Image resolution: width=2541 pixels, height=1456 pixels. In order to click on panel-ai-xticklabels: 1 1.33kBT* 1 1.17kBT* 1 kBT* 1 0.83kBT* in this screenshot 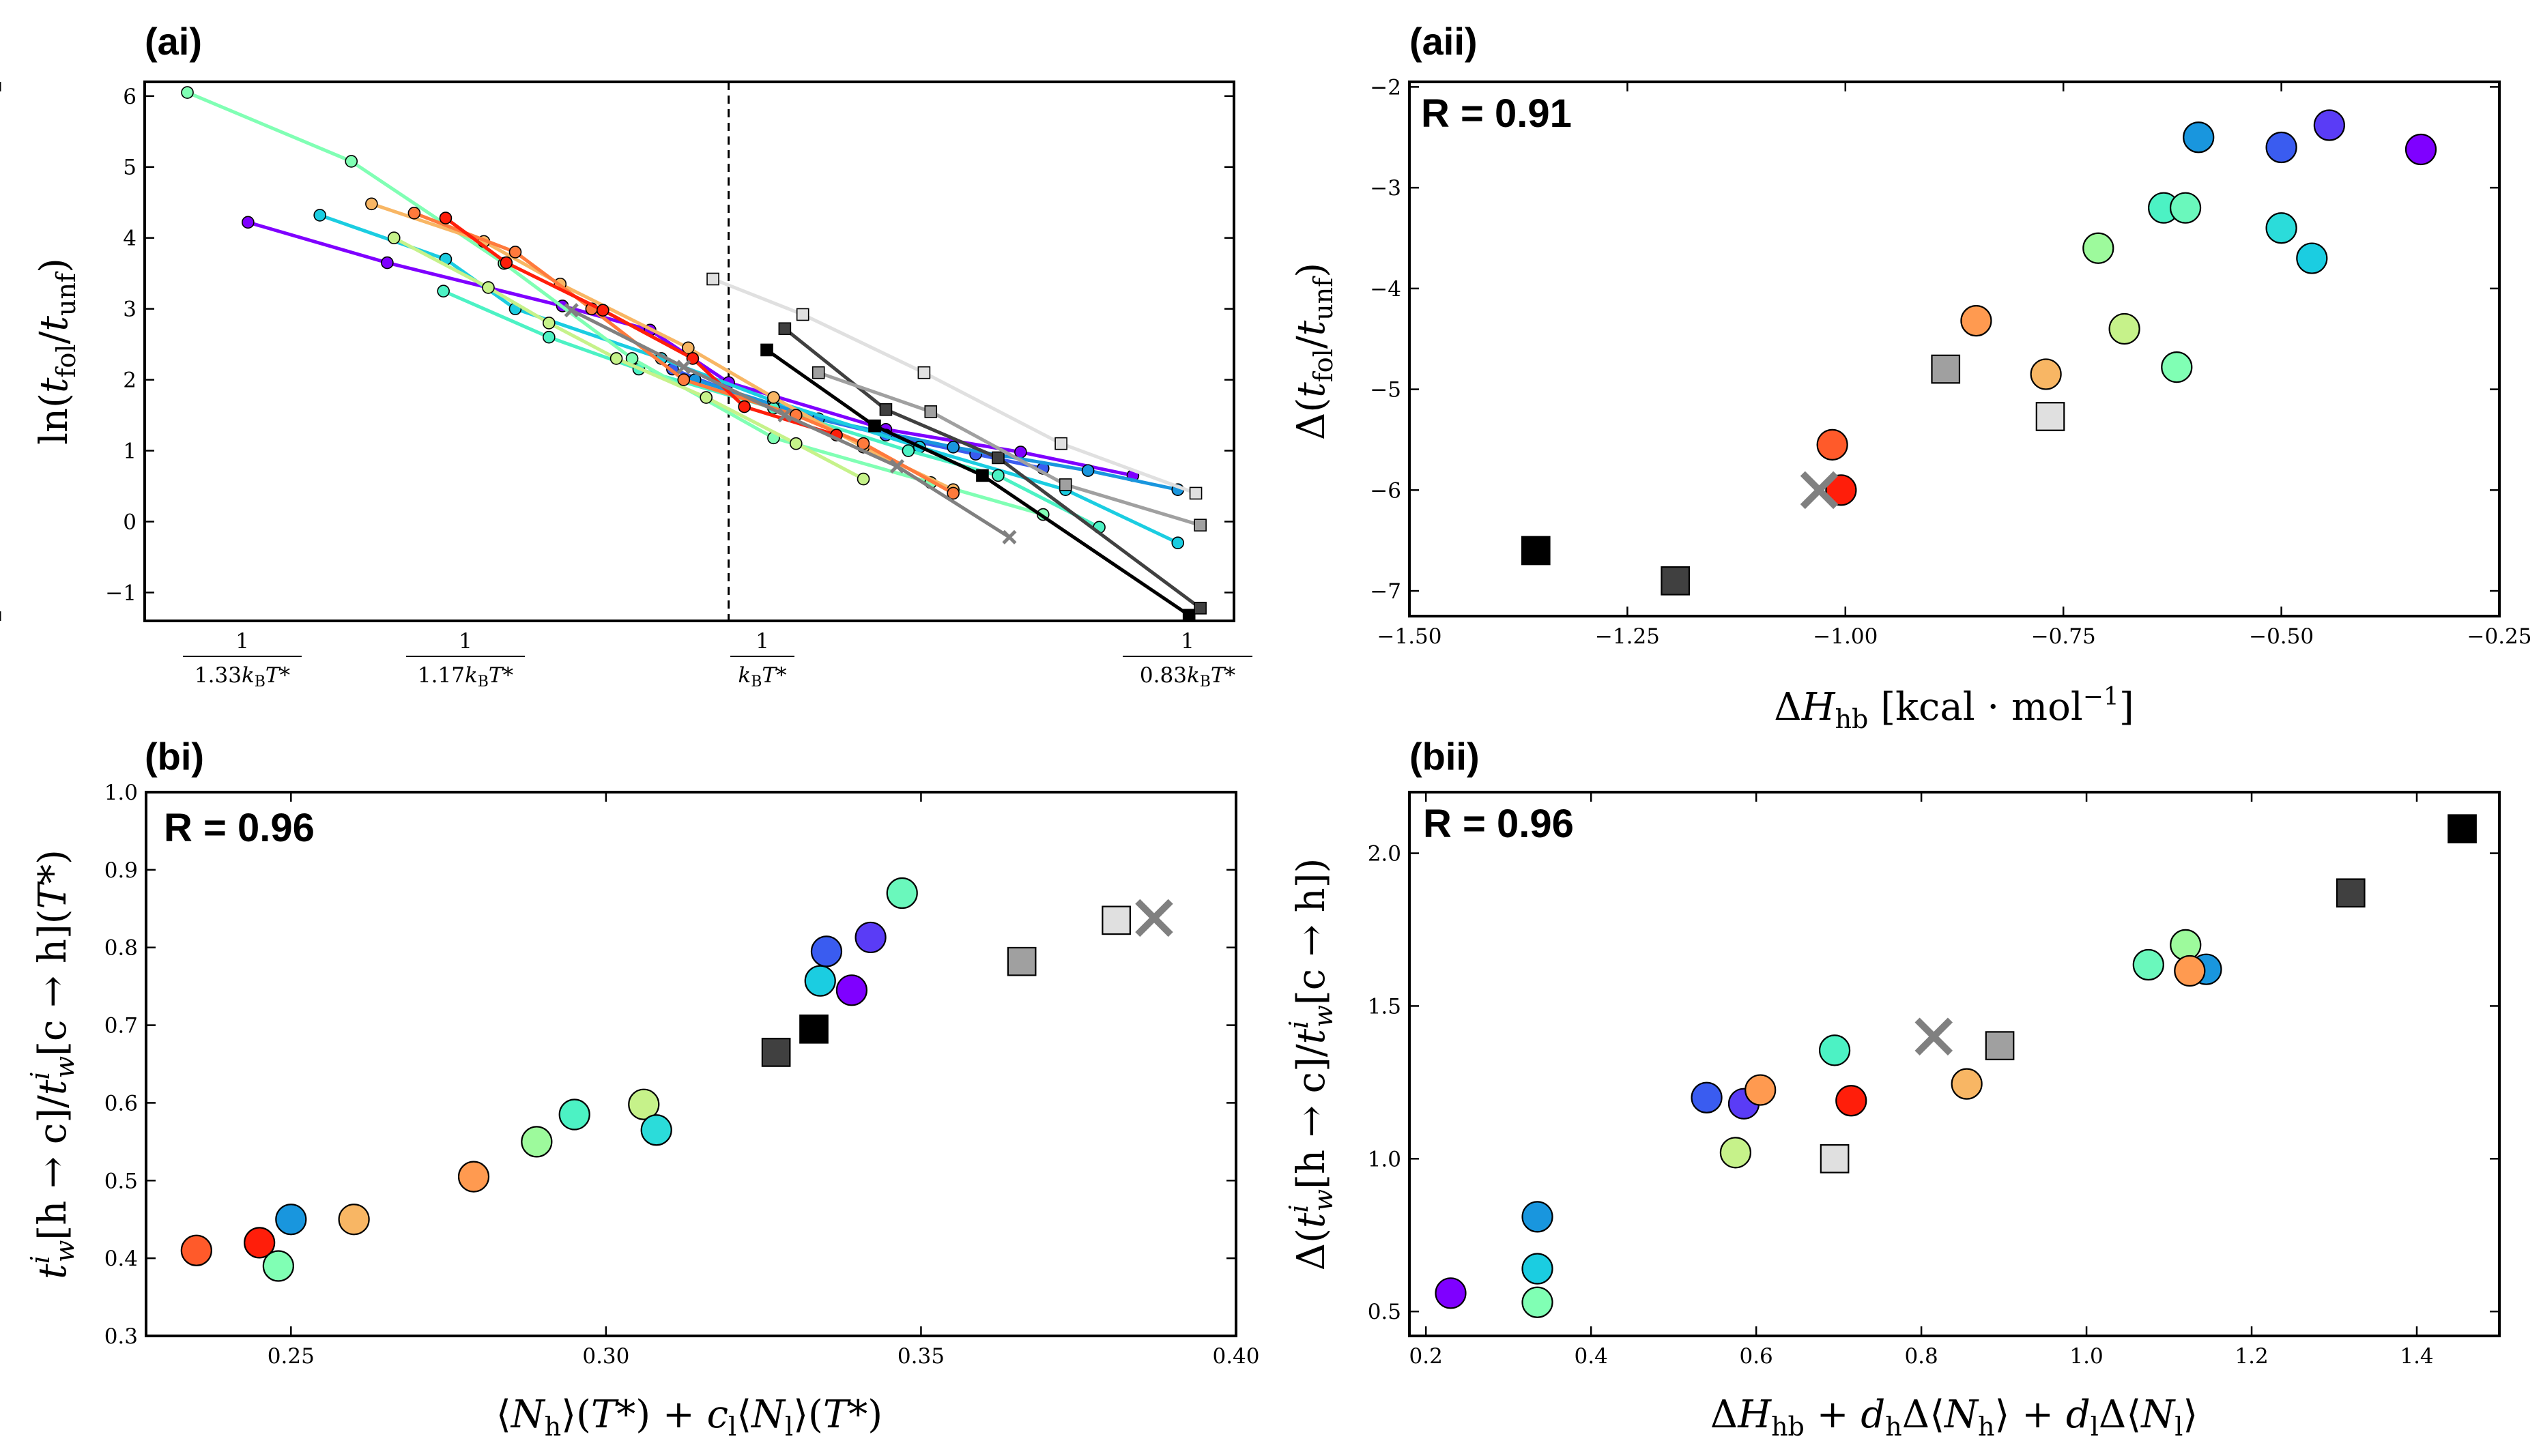, I will do `click(717, 659)`.